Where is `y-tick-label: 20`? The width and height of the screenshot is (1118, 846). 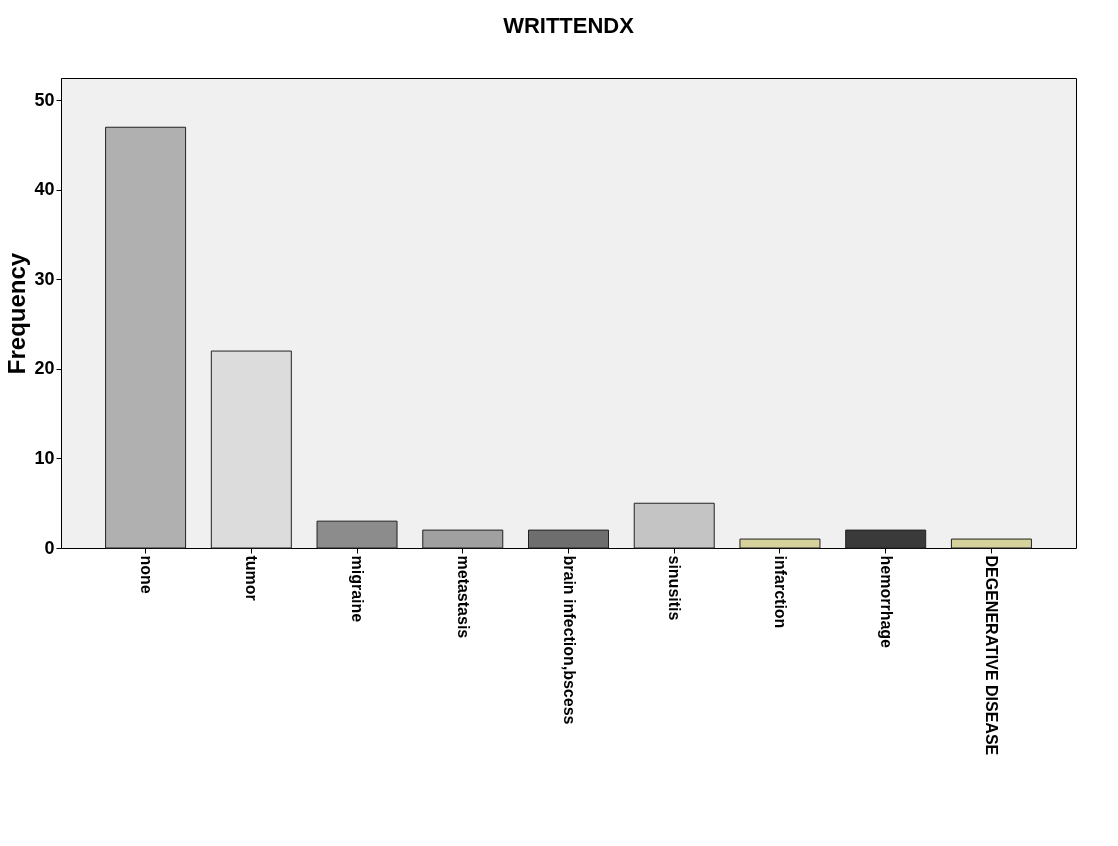
y-tick-label: 20 is located at coordinates (44, 368).